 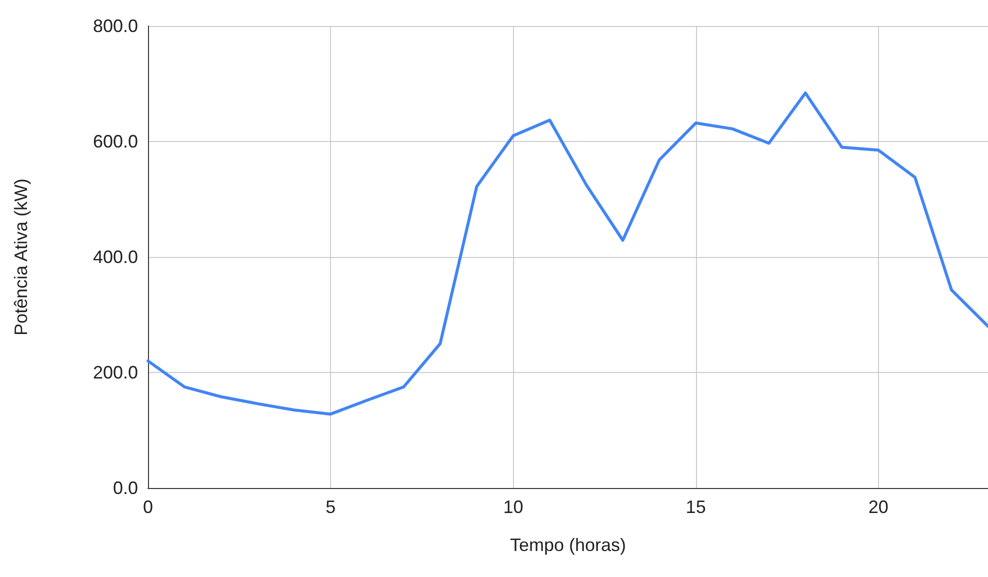 What do you see at coordinates (148, 507) in the screenshot?
I see `x-tick-label: 0` at bounding box center [148, 507].